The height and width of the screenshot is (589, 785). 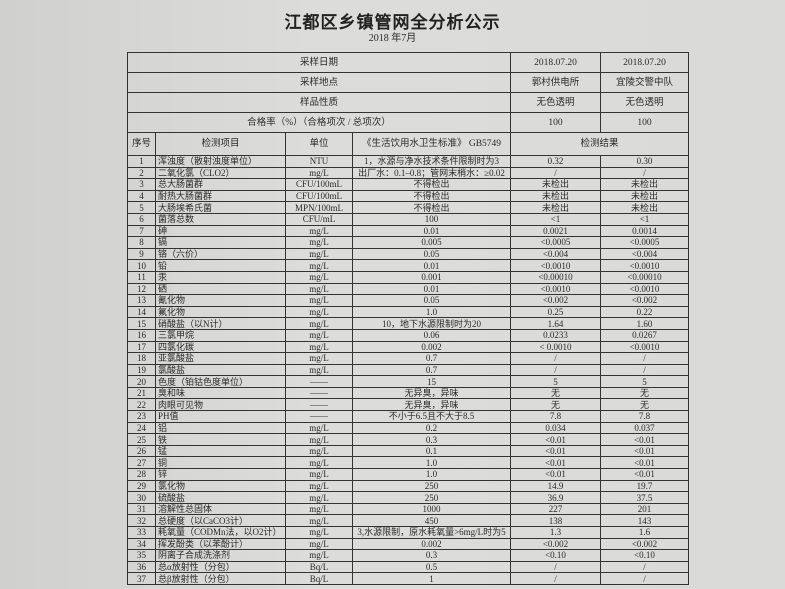 I want to click on row-no: 14, so click(x=141, y=312).